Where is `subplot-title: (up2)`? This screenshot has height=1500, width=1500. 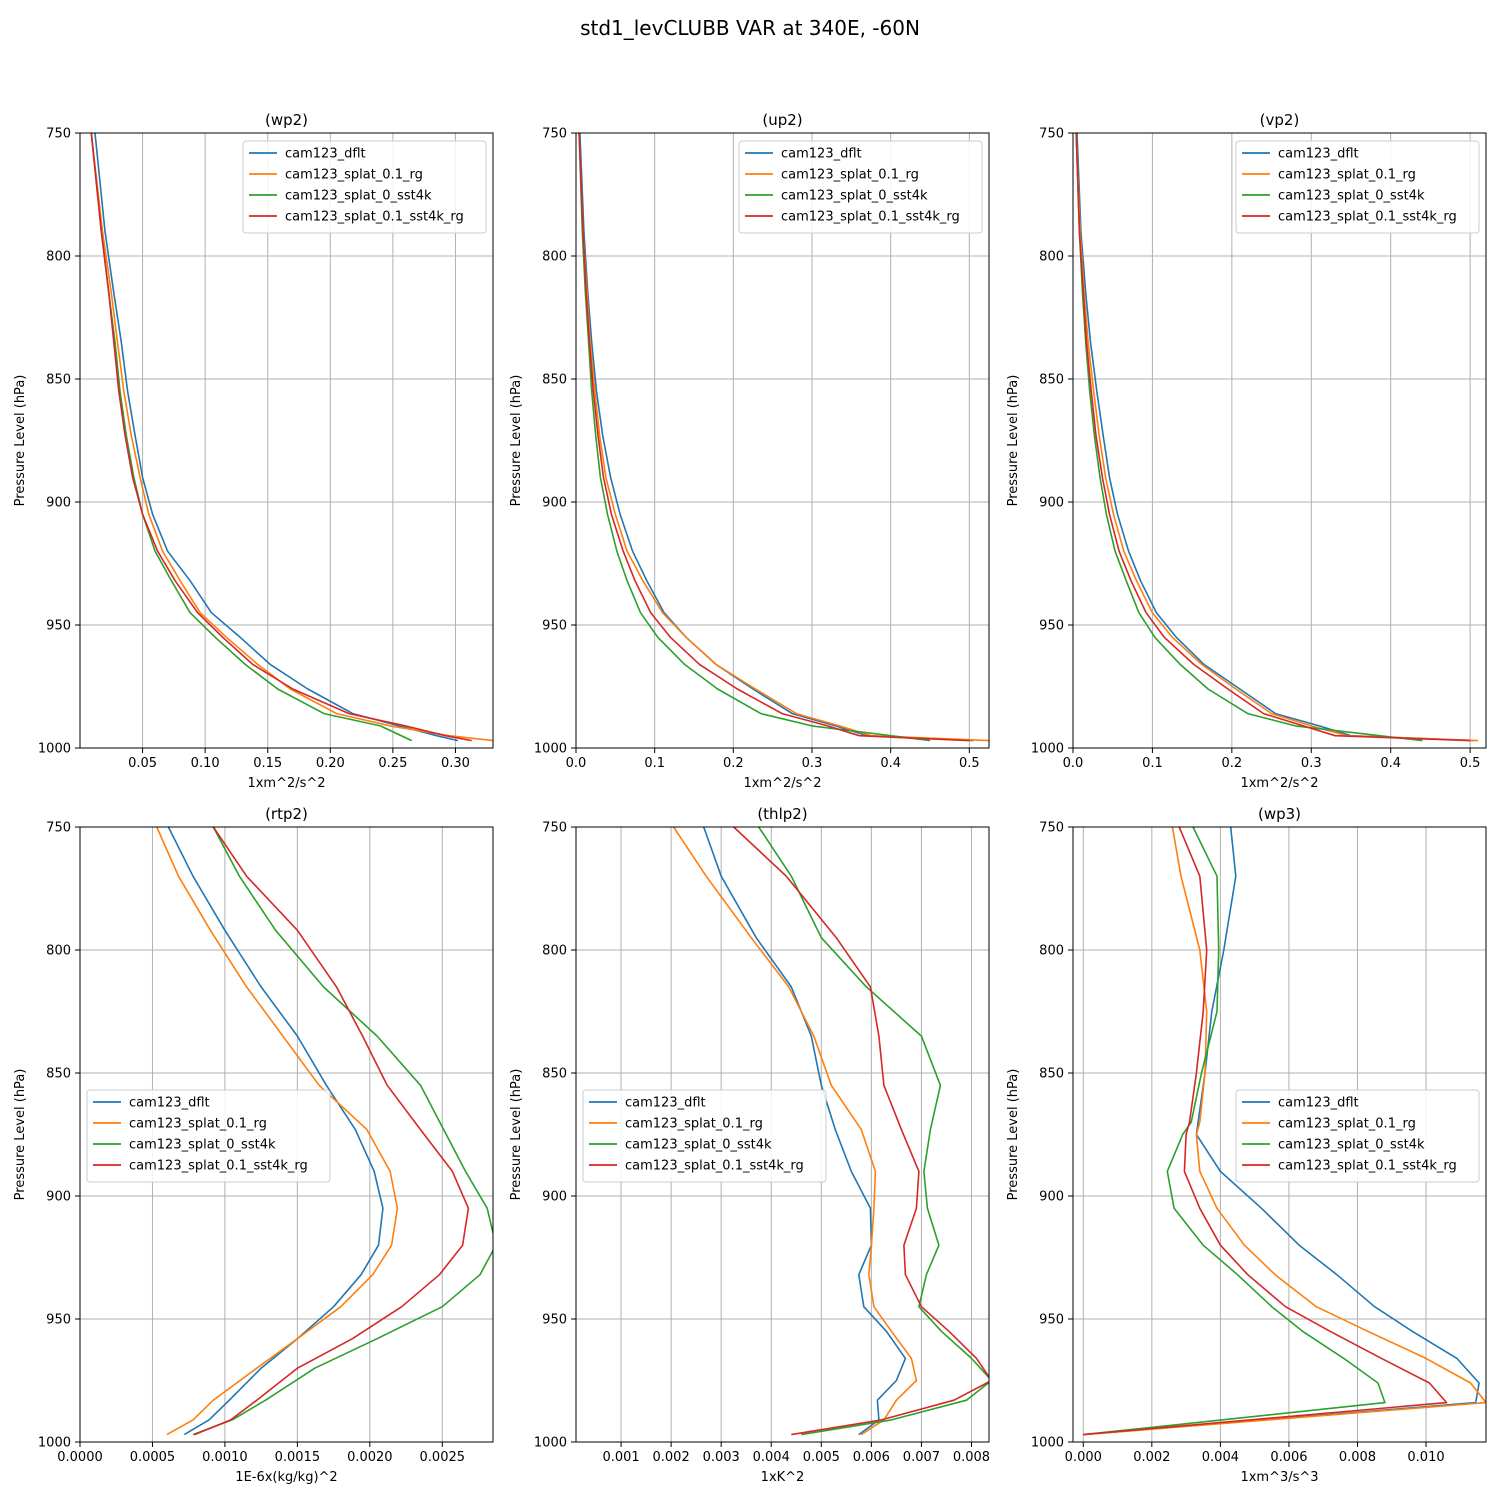
subplot-title: (up2) is located at coordinates (782, 120).